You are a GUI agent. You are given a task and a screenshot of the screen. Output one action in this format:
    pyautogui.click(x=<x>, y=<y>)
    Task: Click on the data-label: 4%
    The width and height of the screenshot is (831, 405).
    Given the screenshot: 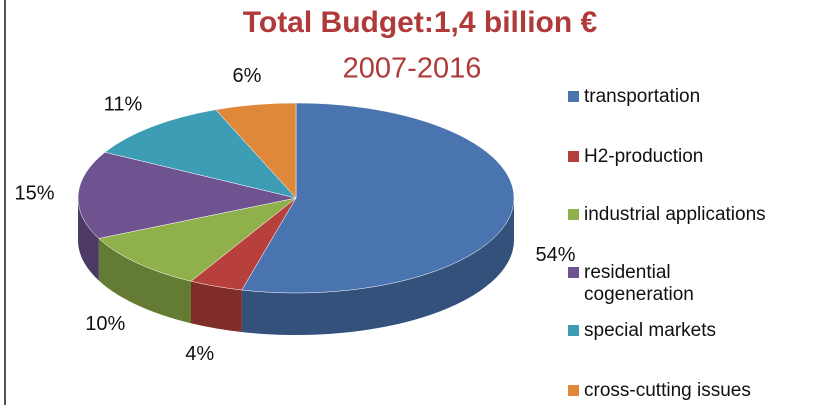 What is the action you would take?
    pyautogui.click(x=199, y=354)
    